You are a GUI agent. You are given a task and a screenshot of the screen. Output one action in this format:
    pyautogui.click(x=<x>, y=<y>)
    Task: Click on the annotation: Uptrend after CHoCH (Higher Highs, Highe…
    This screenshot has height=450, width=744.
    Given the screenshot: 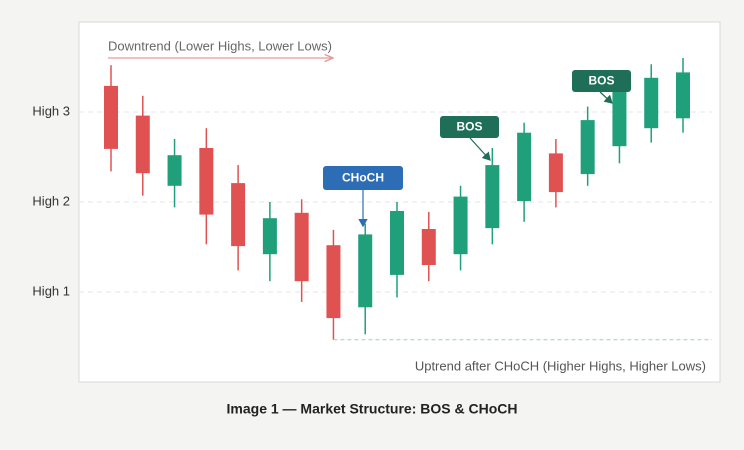 What is the action you would take?
    pyautogui.click(x=560, y=365)
    